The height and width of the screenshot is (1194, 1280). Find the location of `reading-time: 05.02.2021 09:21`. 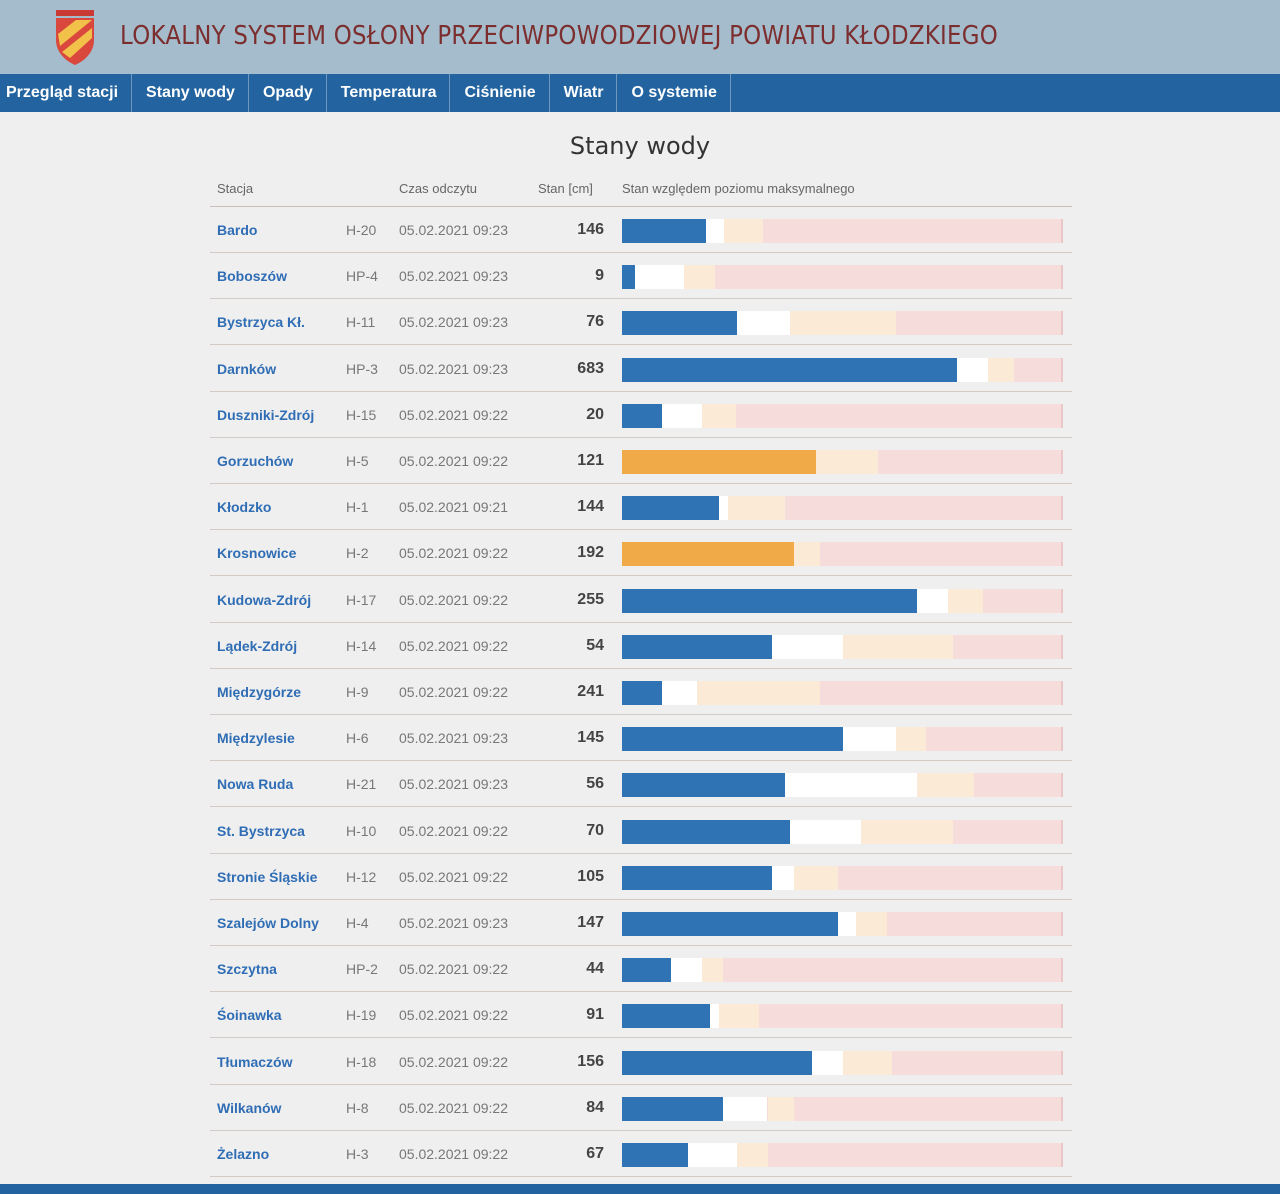

reading-time: 05.02.2021 09:21 is located at coordinates (453, 507).